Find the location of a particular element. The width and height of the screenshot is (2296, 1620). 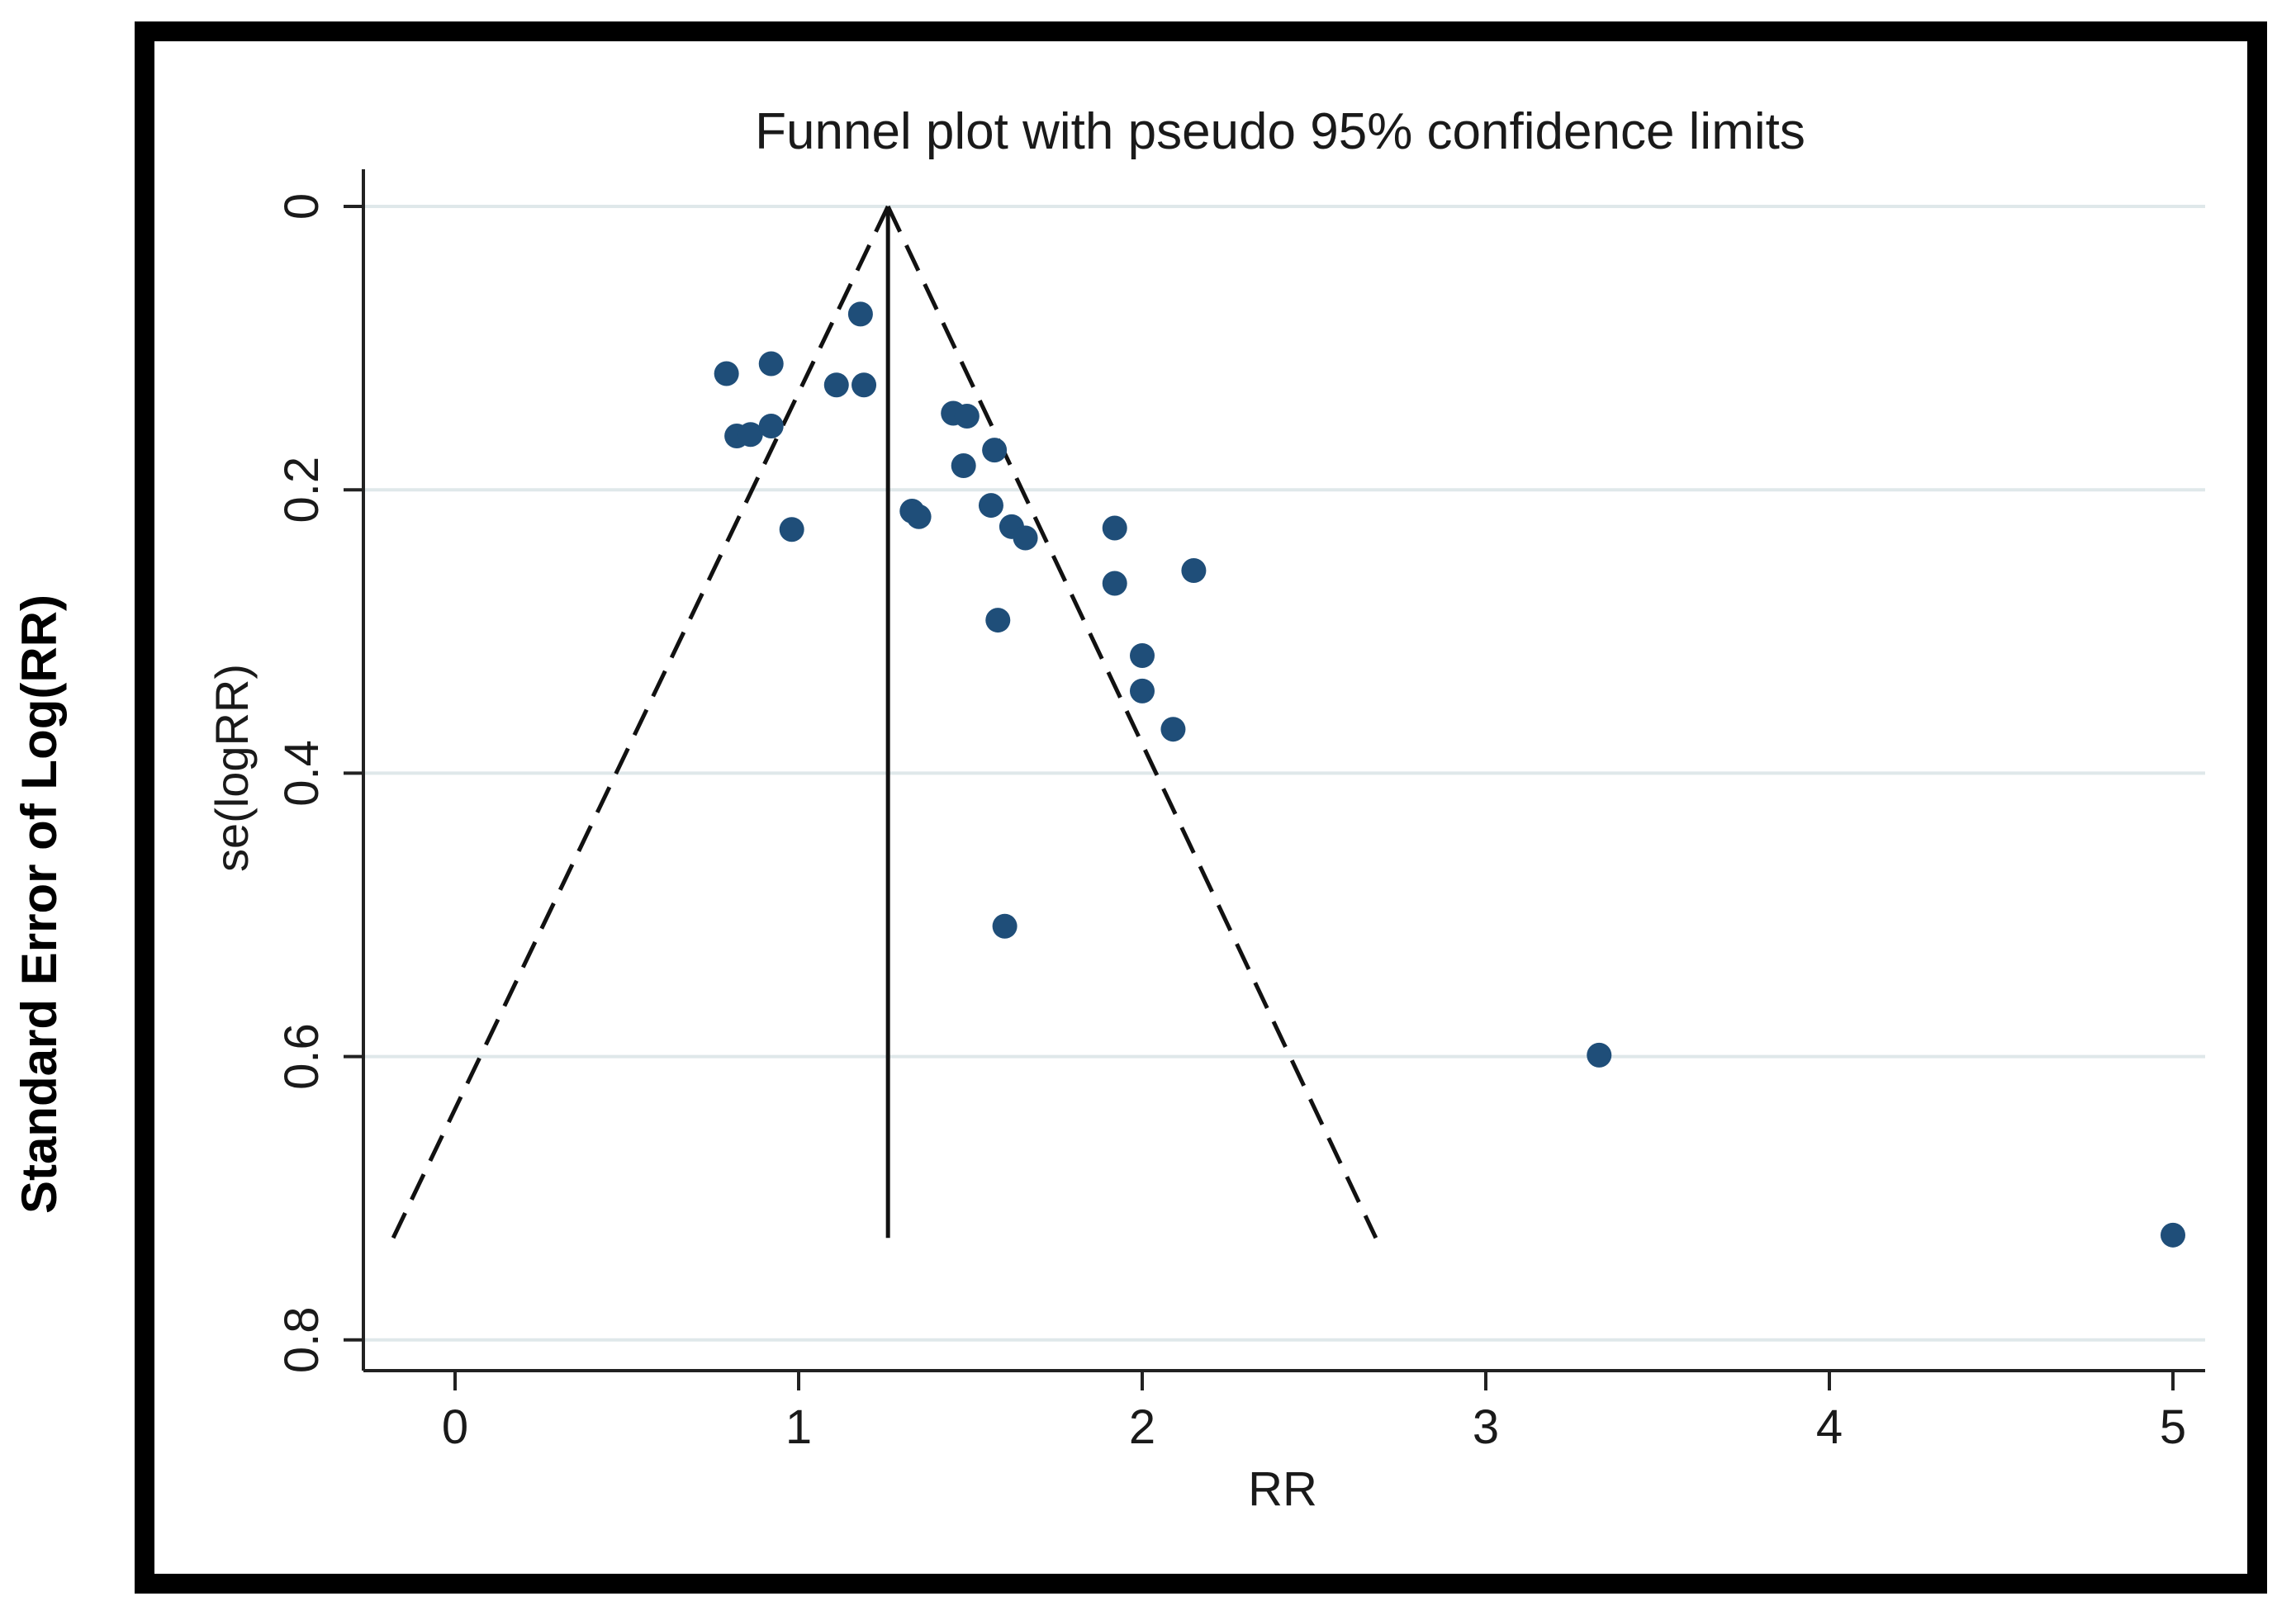

ci-upper-limit-line is located at coordinates (1131, 722).